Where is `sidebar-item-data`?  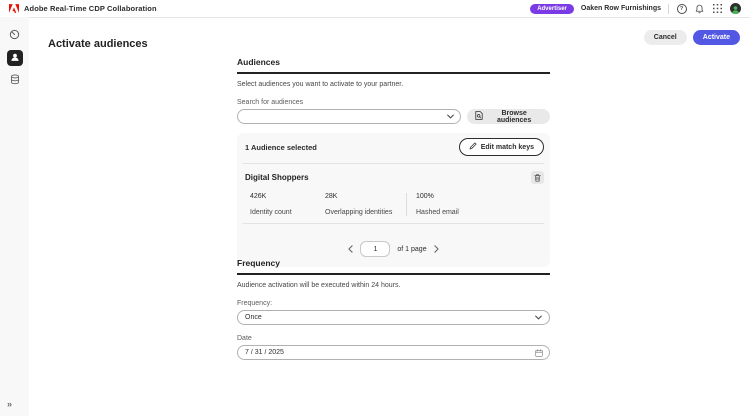
sidebar-item-data is located at coordinates (14, 80).